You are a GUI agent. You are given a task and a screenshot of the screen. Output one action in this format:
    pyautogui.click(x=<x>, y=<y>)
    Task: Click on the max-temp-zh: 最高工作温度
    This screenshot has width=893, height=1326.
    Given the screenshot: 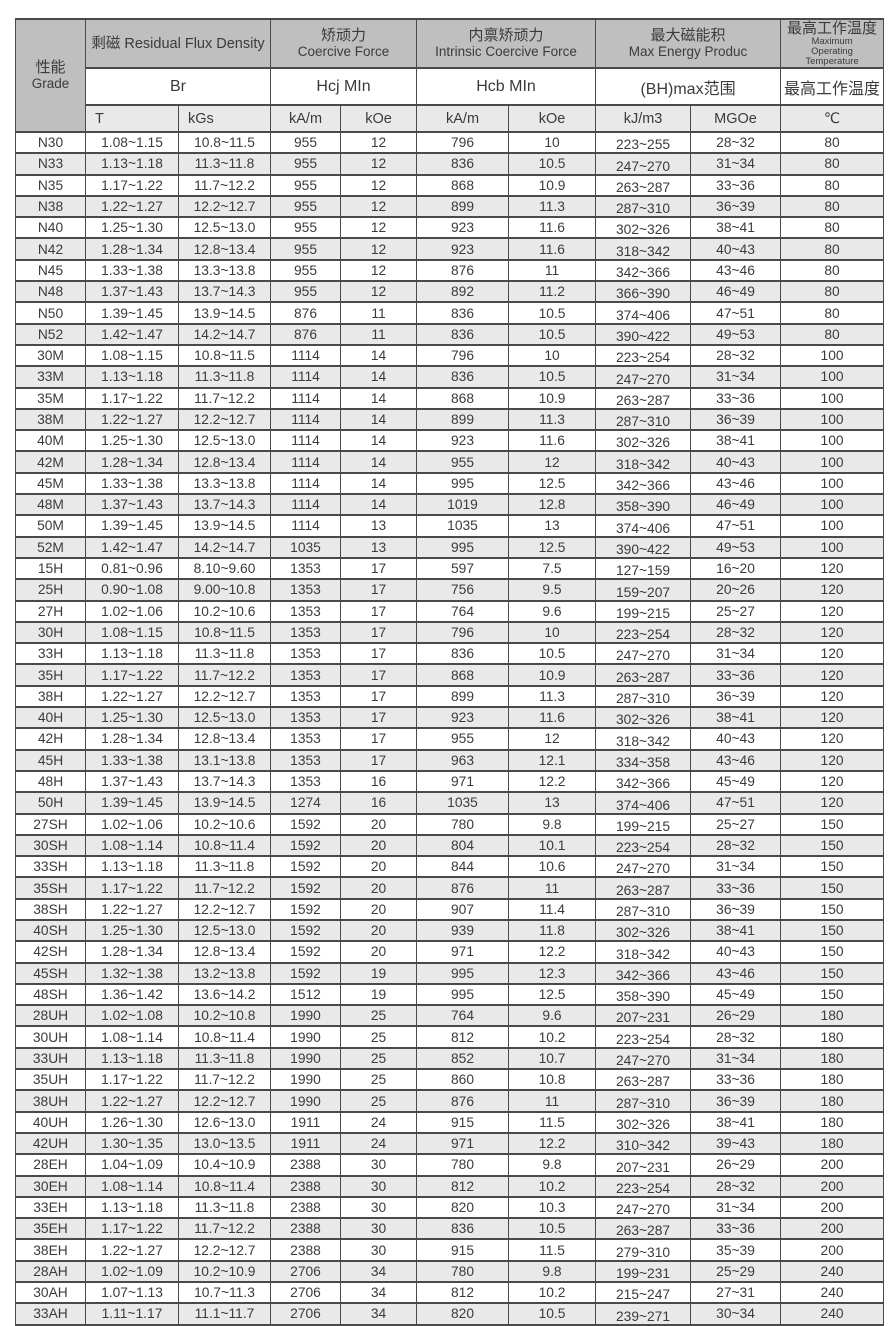 What is the action you would take?
    pyautogui.click(x=832, y=28)
    